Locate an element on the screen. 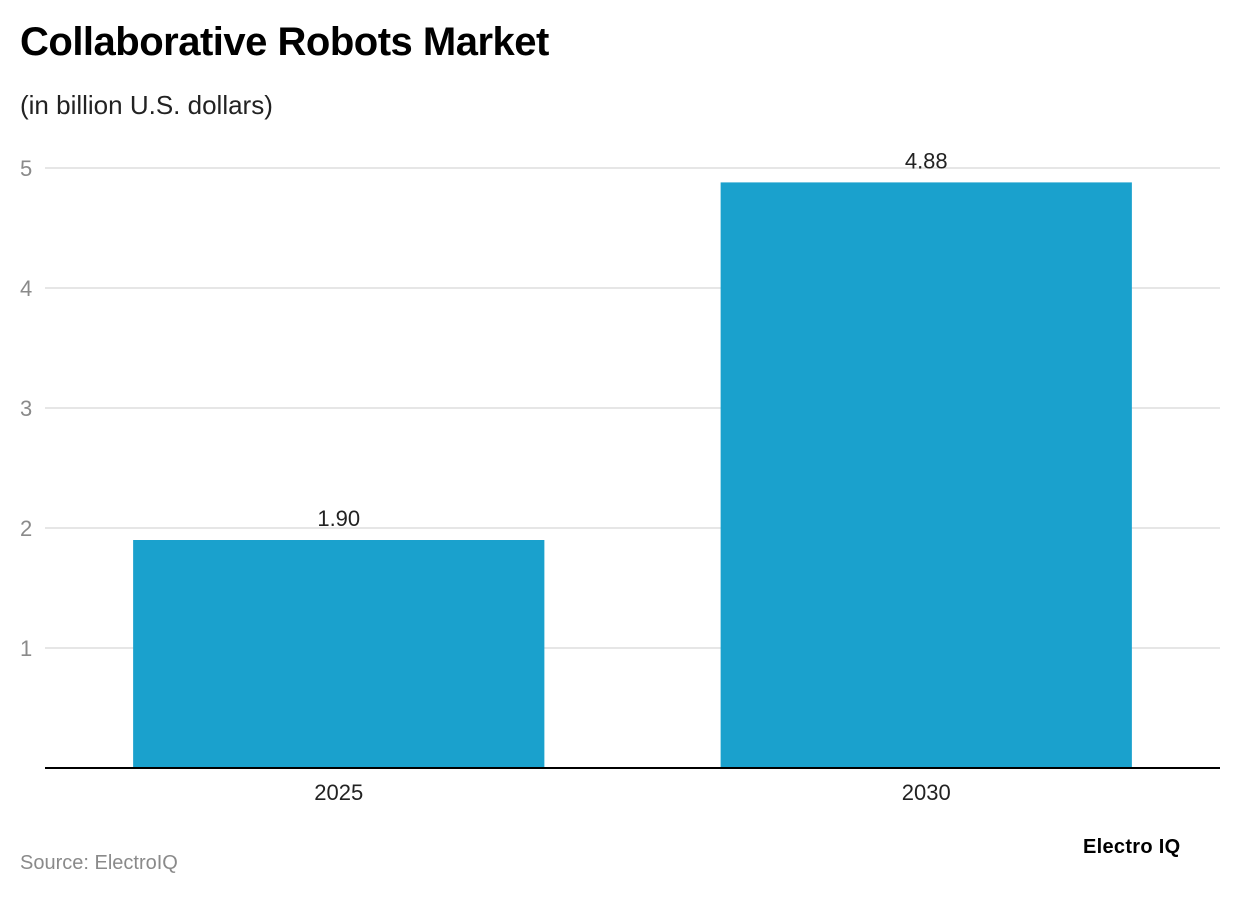 The height and width of the screenshot is (898, 1240). x-tick-label: 2030 is located at coordinates (926, 792).